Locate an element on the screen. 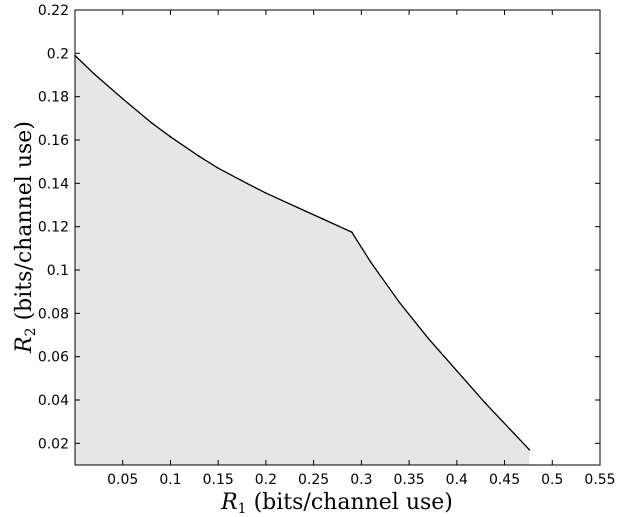 The height and width of the screenshot is (517, 618). x-tick-label: 0.15 is located at coordinates (218, 480).